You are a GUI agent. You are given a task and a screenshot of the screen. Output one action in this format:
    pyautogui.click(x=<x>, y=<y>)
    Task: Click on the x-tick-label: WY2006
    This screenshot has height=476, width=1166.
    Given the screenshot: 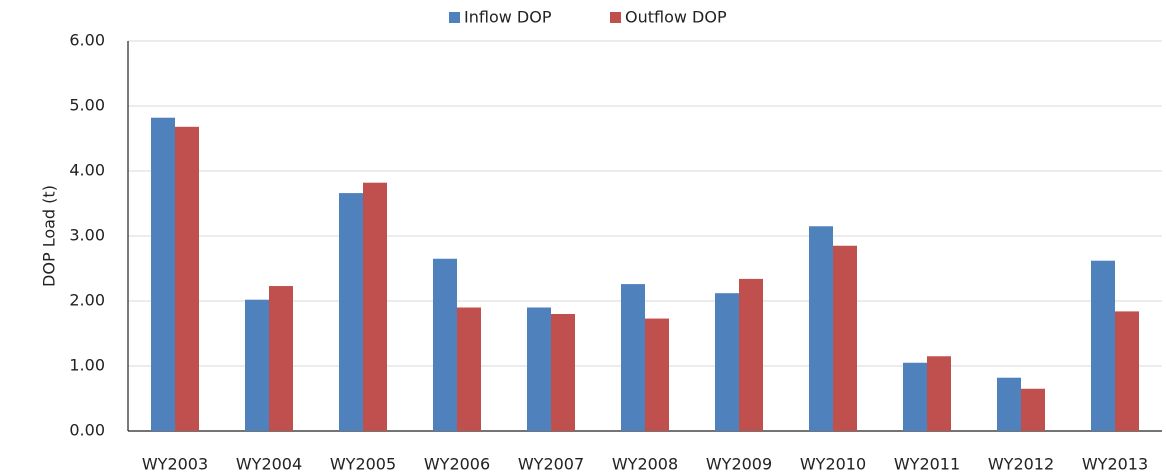 What is the action you would take?
    pyautogui.click(x=457, y=464)
    